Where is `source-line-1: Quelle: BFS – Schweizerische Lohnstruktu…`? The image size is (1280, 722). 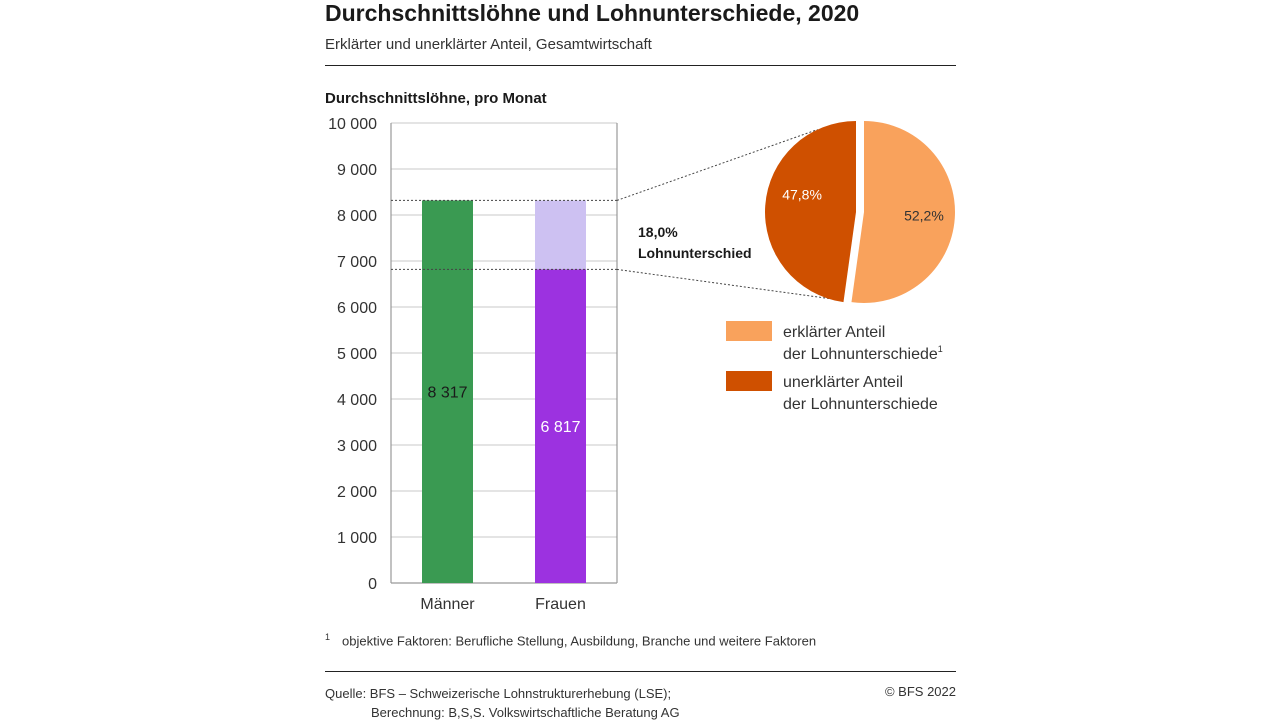
source-line-1: Quelle: BFS – Schweizerische Lohnstruktu… is located at coordinates (498, 693).